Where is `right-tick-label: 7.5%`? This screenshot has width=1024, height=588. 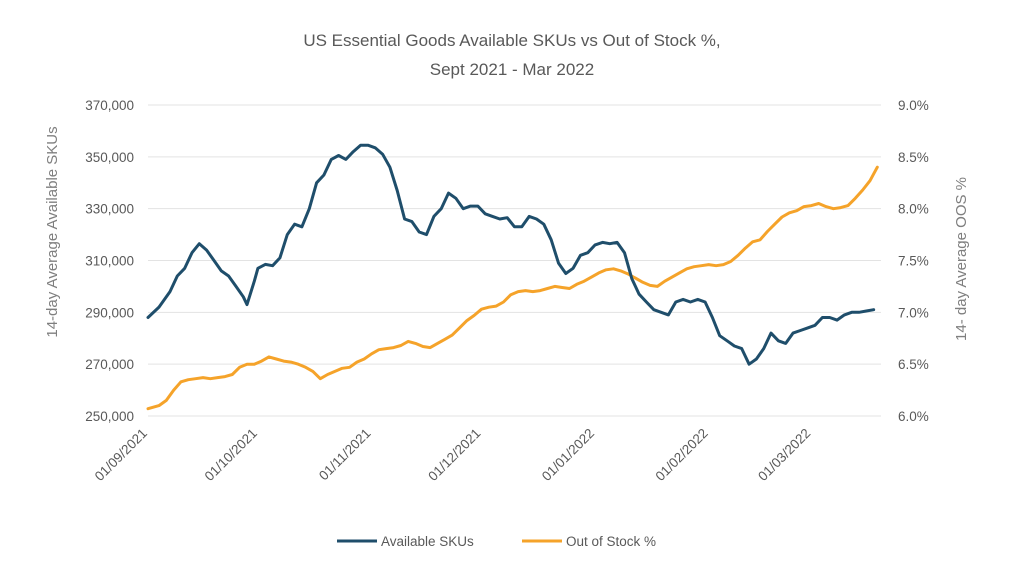 right-tick-label: 7.5% is located at coordinates (913, 261).